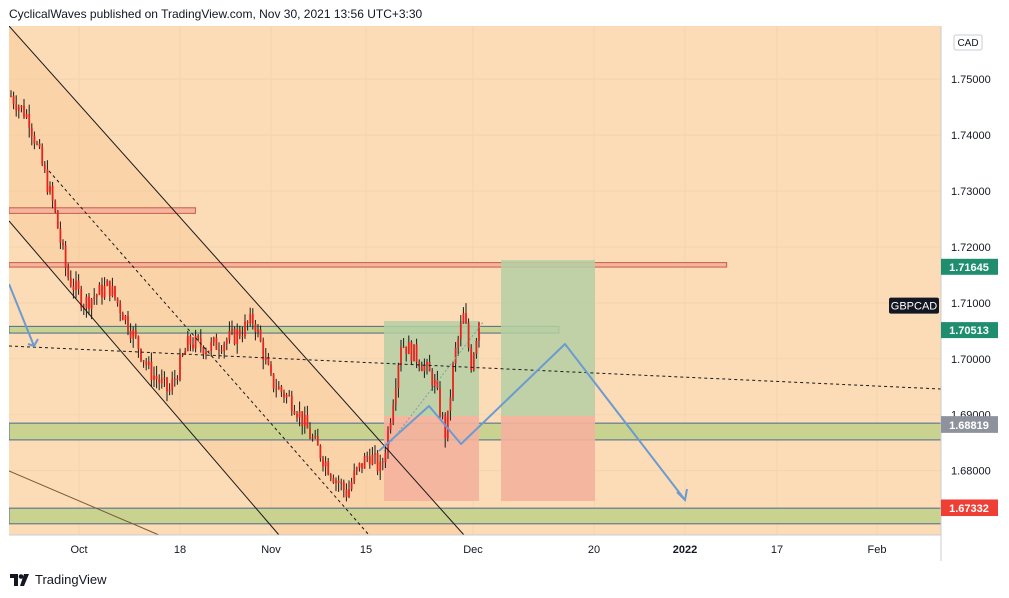 The height and width of the screenshot is (598, 1009). Describe the element at coordinates (71, 579) in the screenshot. I see `tradingview-brand: TradingView` at that location.